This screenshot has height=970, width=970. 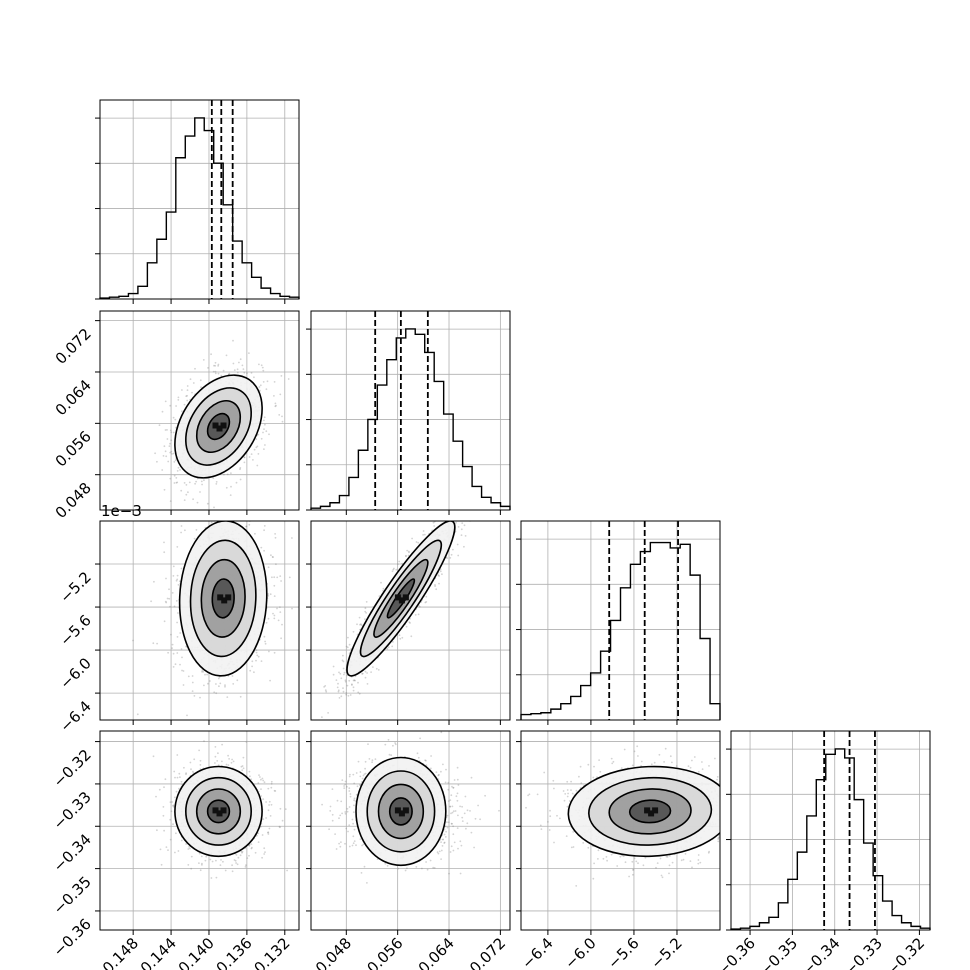 What do you see at coordinates (223, 598) in the screenshot?
I see `contour-line` at bounding box center [223, 598].